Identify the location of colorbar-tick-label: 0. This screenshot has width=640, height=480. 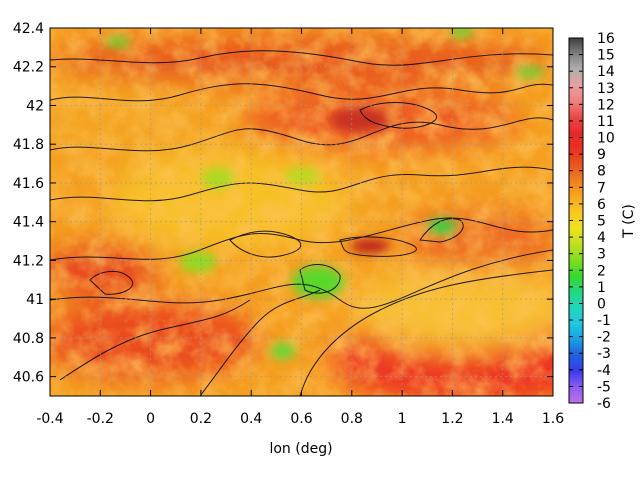
(601, 304).